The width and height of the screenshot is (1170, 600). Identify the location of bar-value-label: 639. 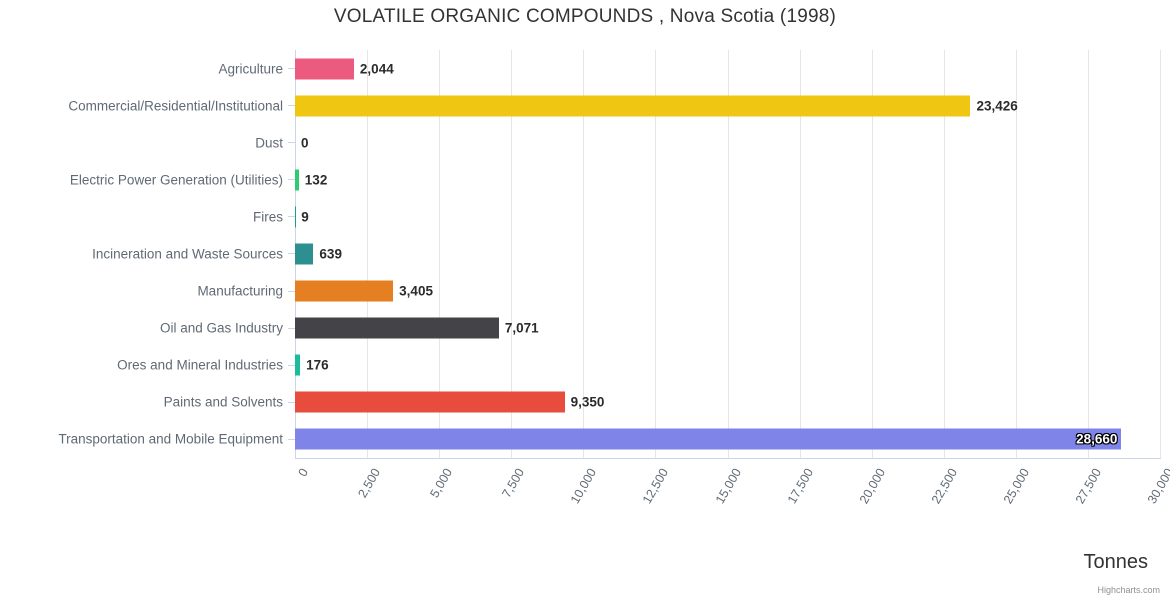
(330, 254).